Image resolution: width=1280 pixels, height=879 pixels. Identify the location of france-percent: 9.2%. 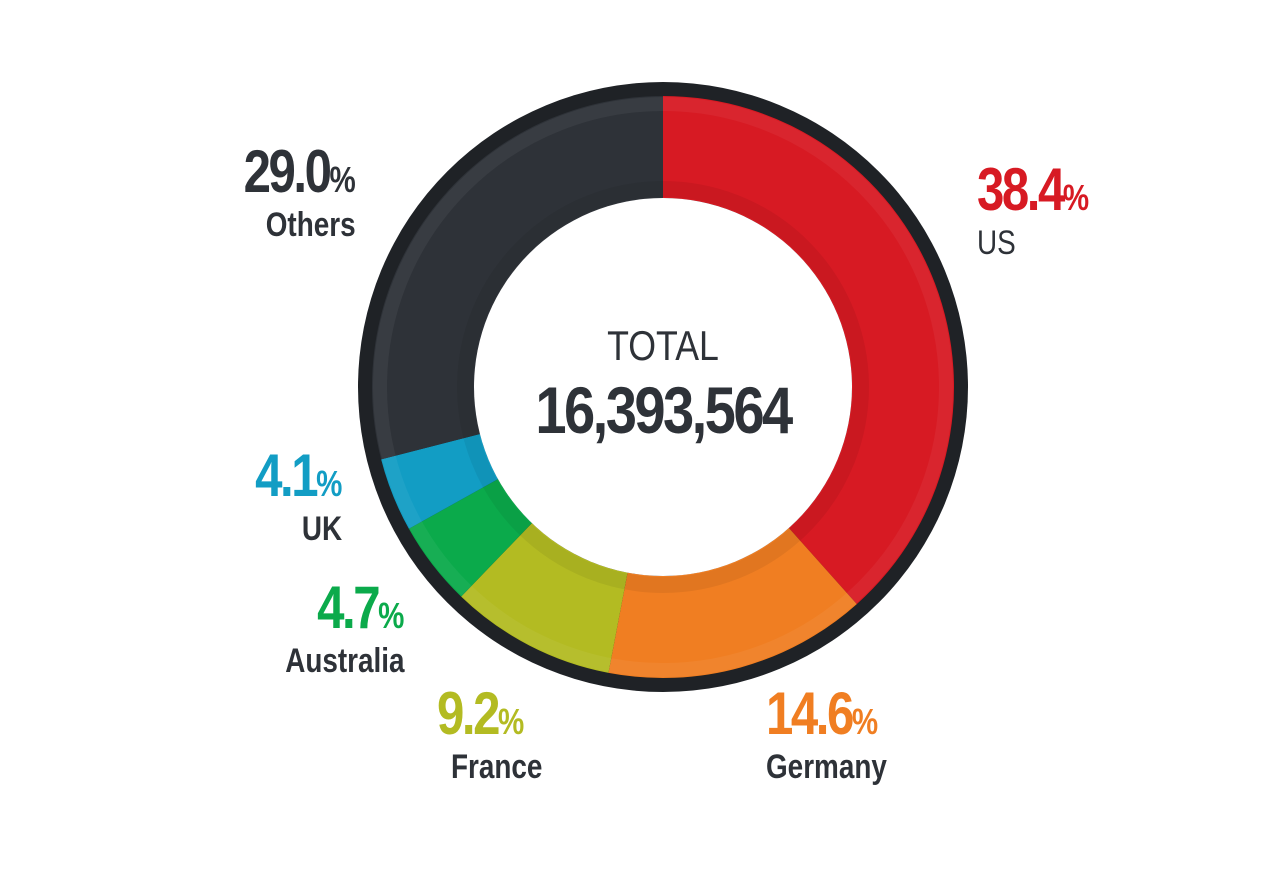
(481, 713).